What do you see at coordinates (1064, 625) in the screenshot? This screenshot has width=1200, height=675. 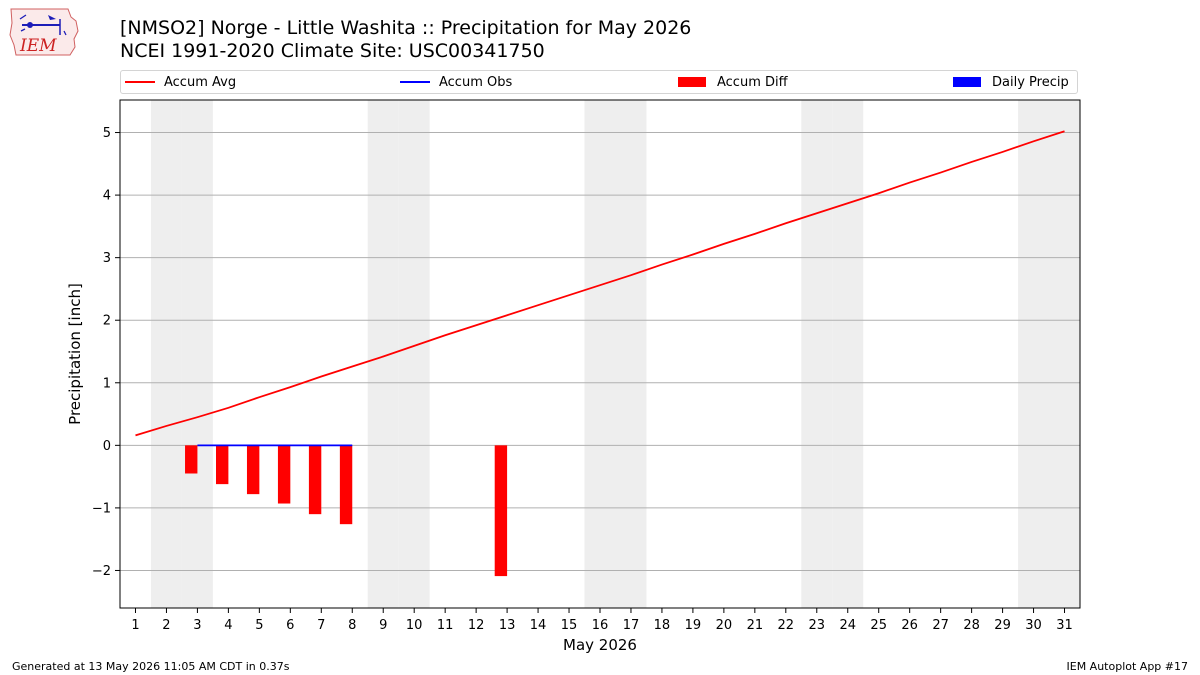 I see `x-tick-label: 31` at bounding box center [1064, 625].